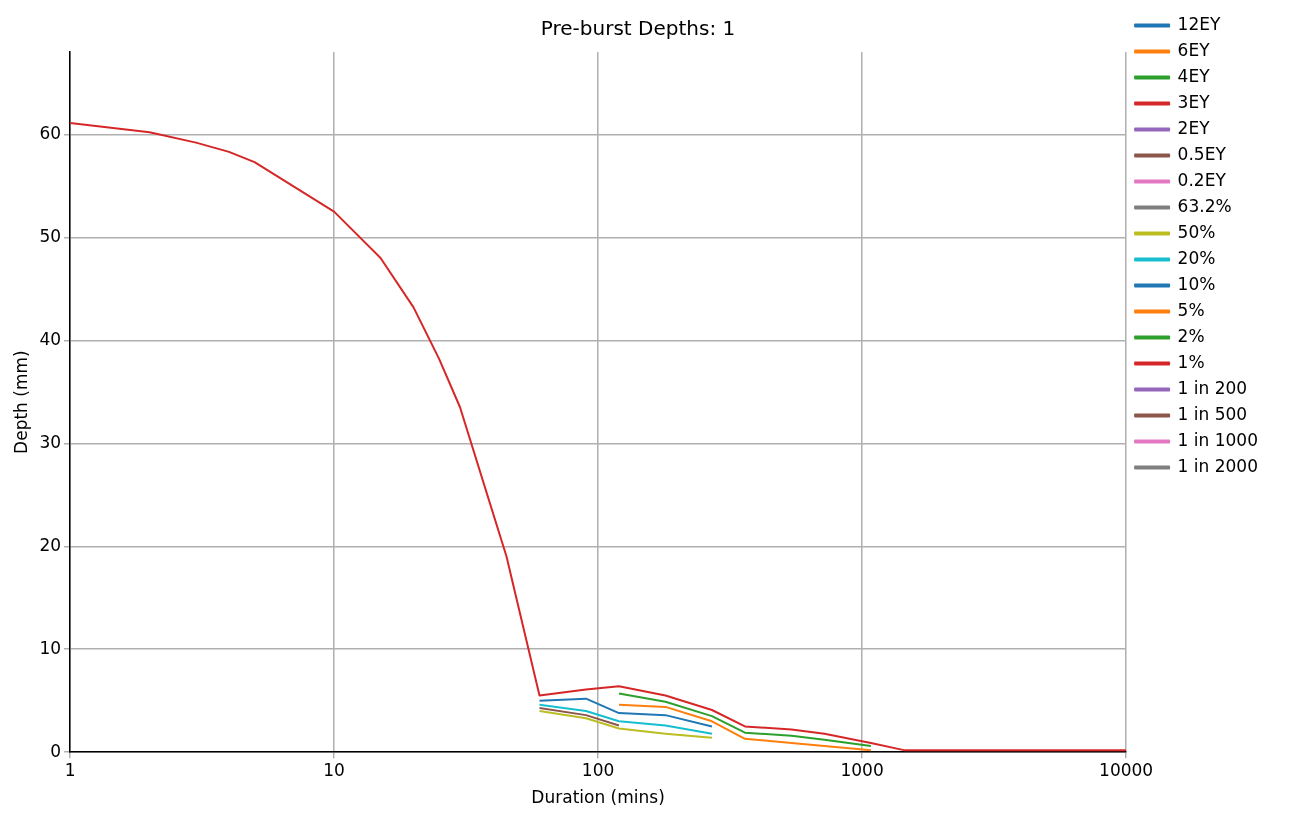  Describe the element at coordinates (1202, 153) in the screenshot. I see `legend-label: 0.5EY` at that location.